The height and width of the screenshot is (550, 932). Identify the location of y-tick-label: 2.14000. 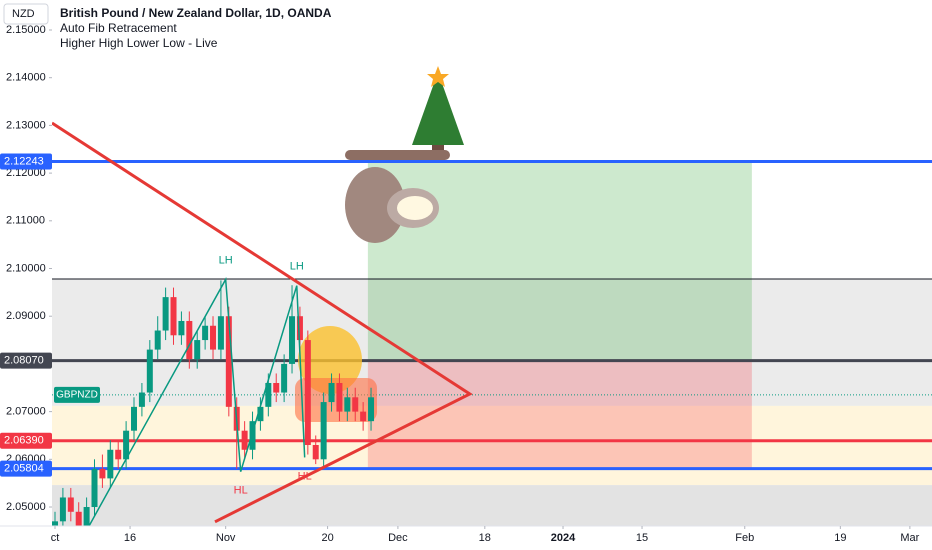
(26, 78).